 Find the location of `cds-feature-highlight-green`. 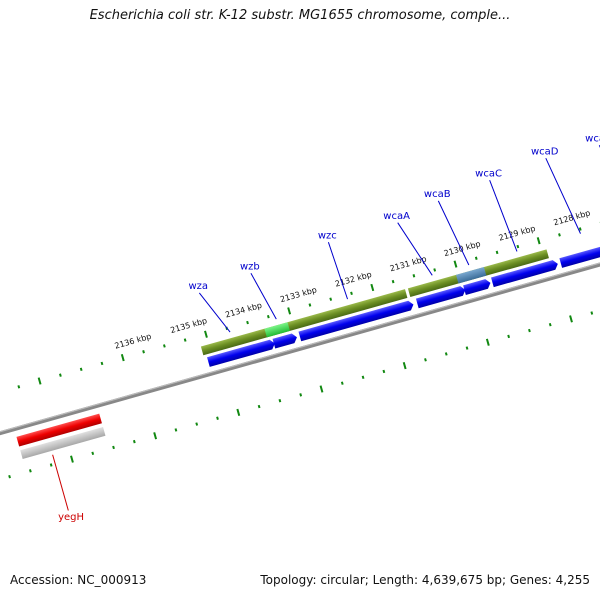

cds-feature-highlight-green is located at coordinates (277, 330).